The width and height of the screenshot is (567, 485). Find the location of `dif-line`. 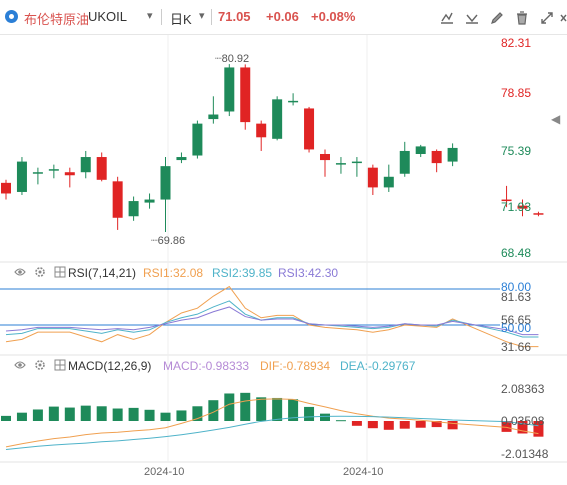

dif-line is located at coordinates (272, 423).